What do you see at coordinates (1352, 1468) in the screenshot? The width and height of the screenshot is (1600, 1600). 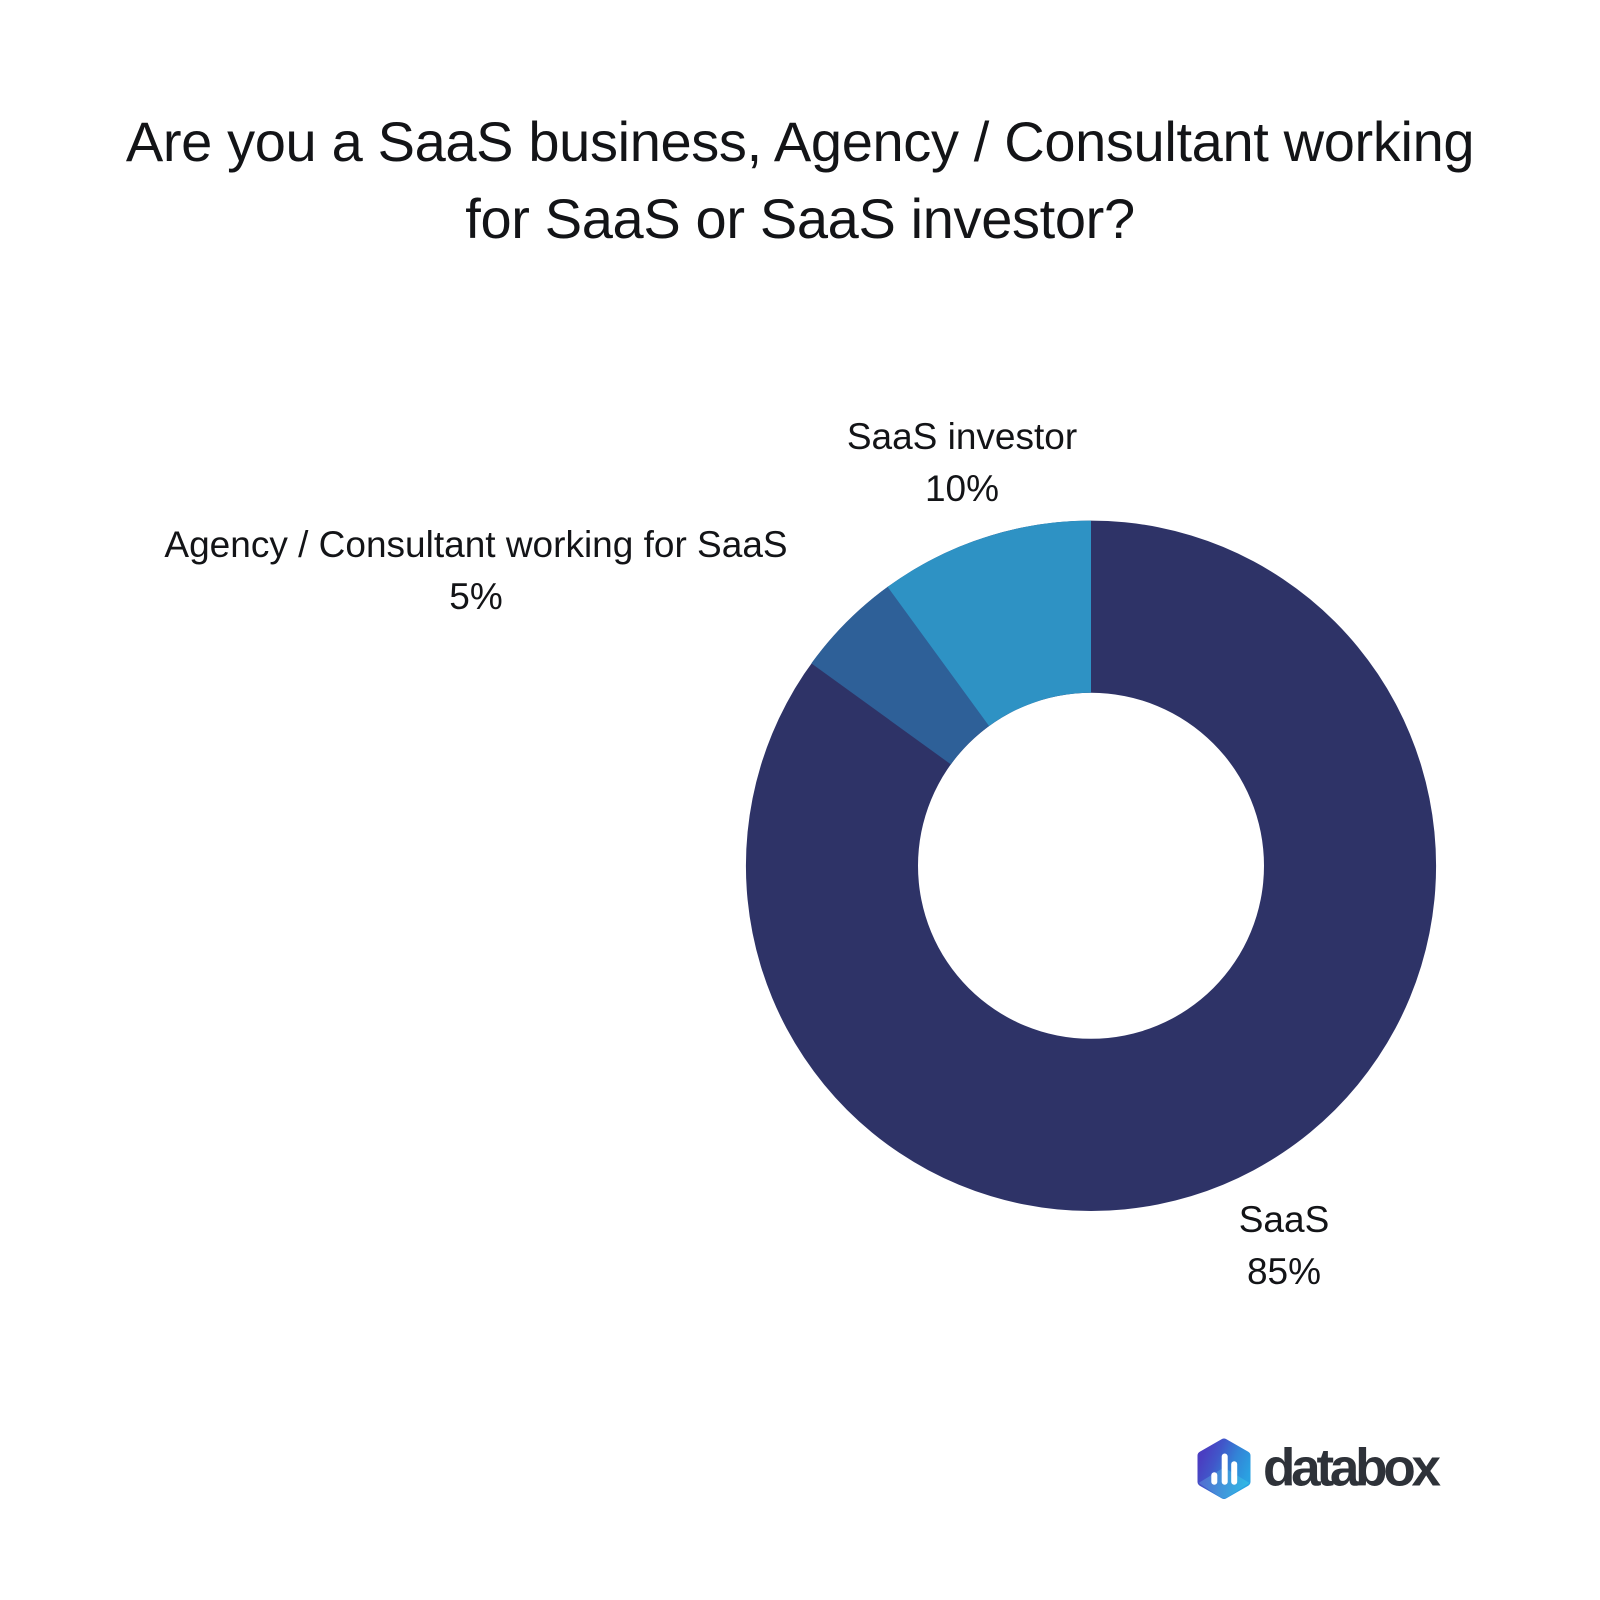 I see `svg-text: databox` at bounding box center [1352, 1468].